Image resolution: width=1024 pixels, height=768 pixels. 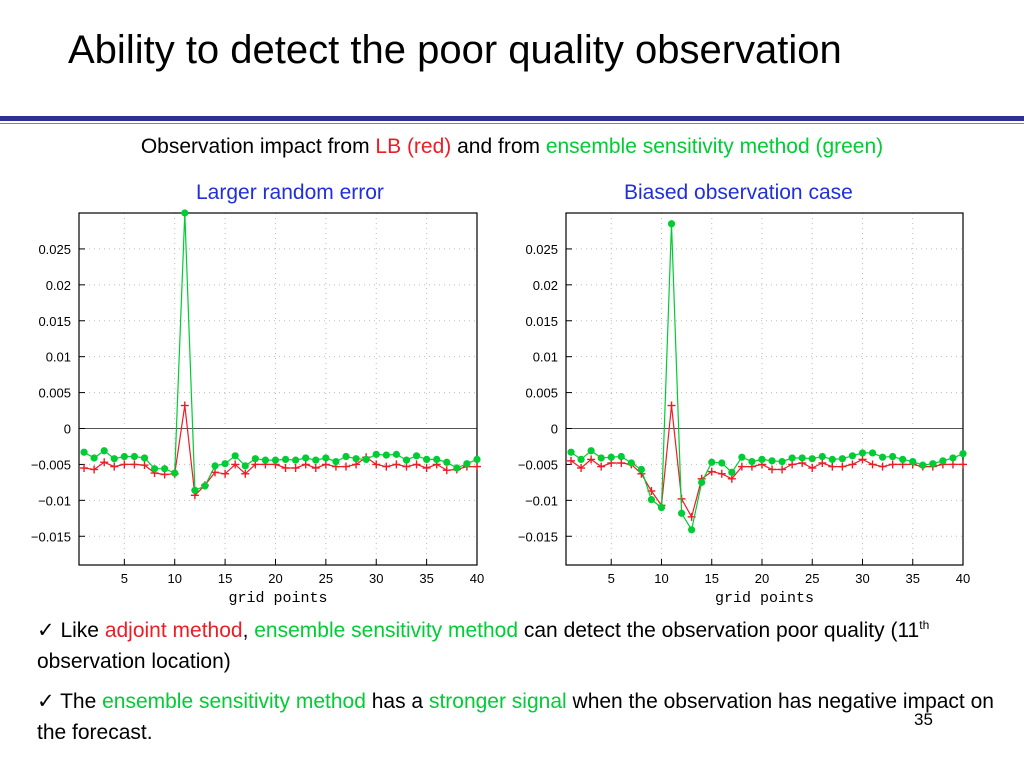 I want to click on subtitle-text-1: Observation impact from, so click(x=258, y=146).